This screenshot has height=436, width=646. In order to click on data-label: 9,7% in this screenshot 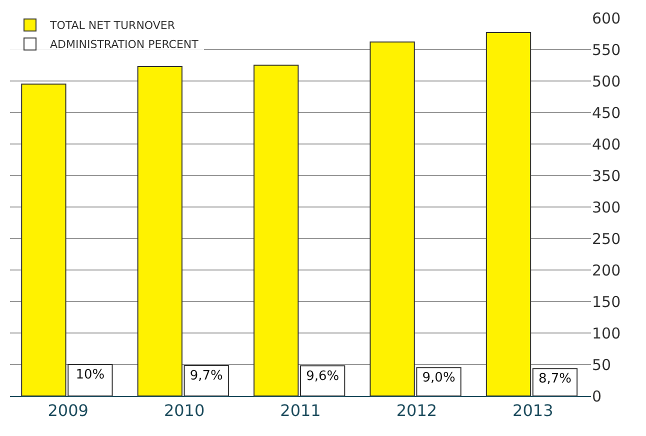, I will do `click(206, 376)`.